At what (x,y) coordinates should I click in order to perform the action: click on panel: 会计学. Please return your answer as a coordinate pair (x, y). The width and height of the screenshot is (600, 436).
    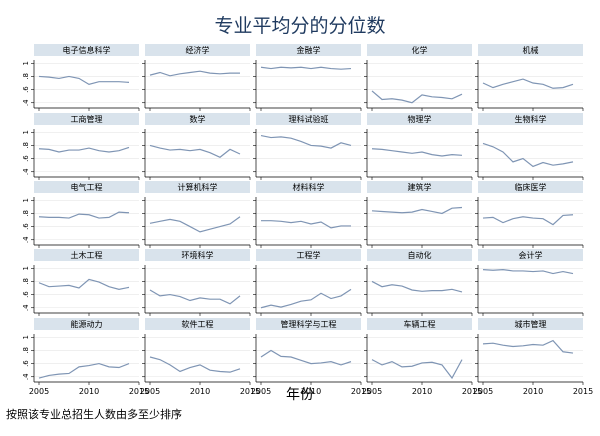
    Looking at the image, I should click on (529, 282).